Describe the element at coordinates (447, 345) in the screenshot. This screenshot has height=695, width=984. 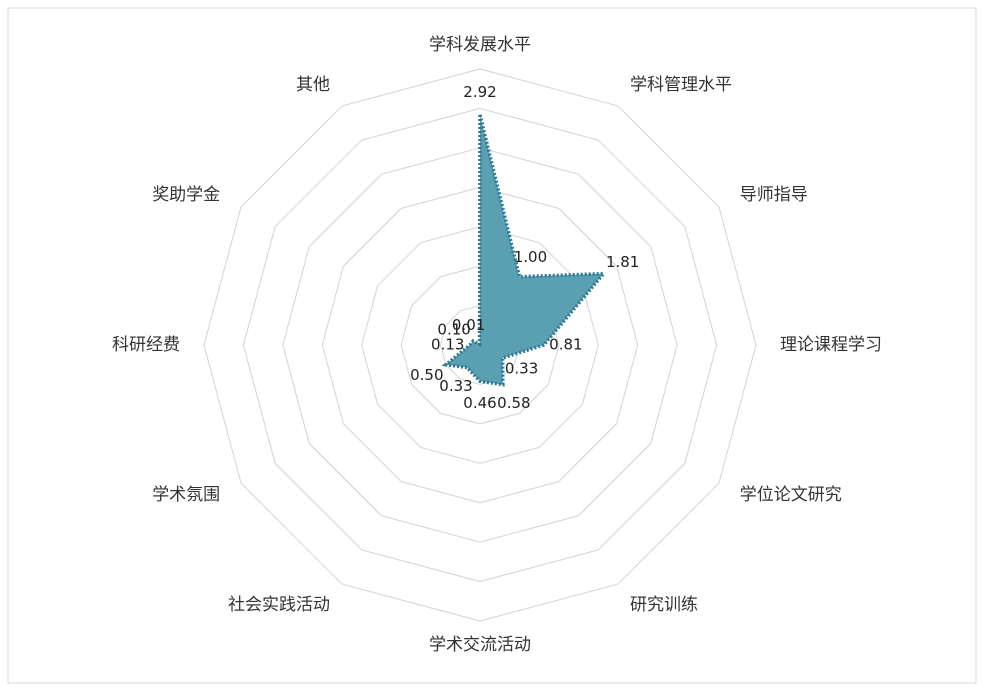
I see `value-label: 0.13` at that location.